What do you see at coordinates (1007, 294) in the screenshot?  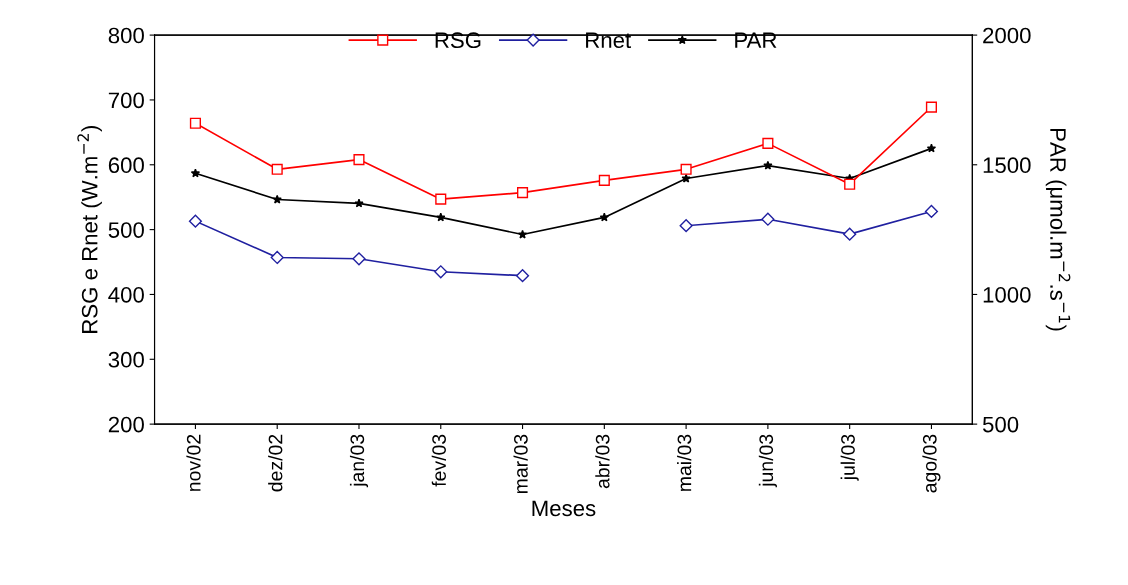 I see `y2-tick-label: 1000` at bounding box center [1007, 294].